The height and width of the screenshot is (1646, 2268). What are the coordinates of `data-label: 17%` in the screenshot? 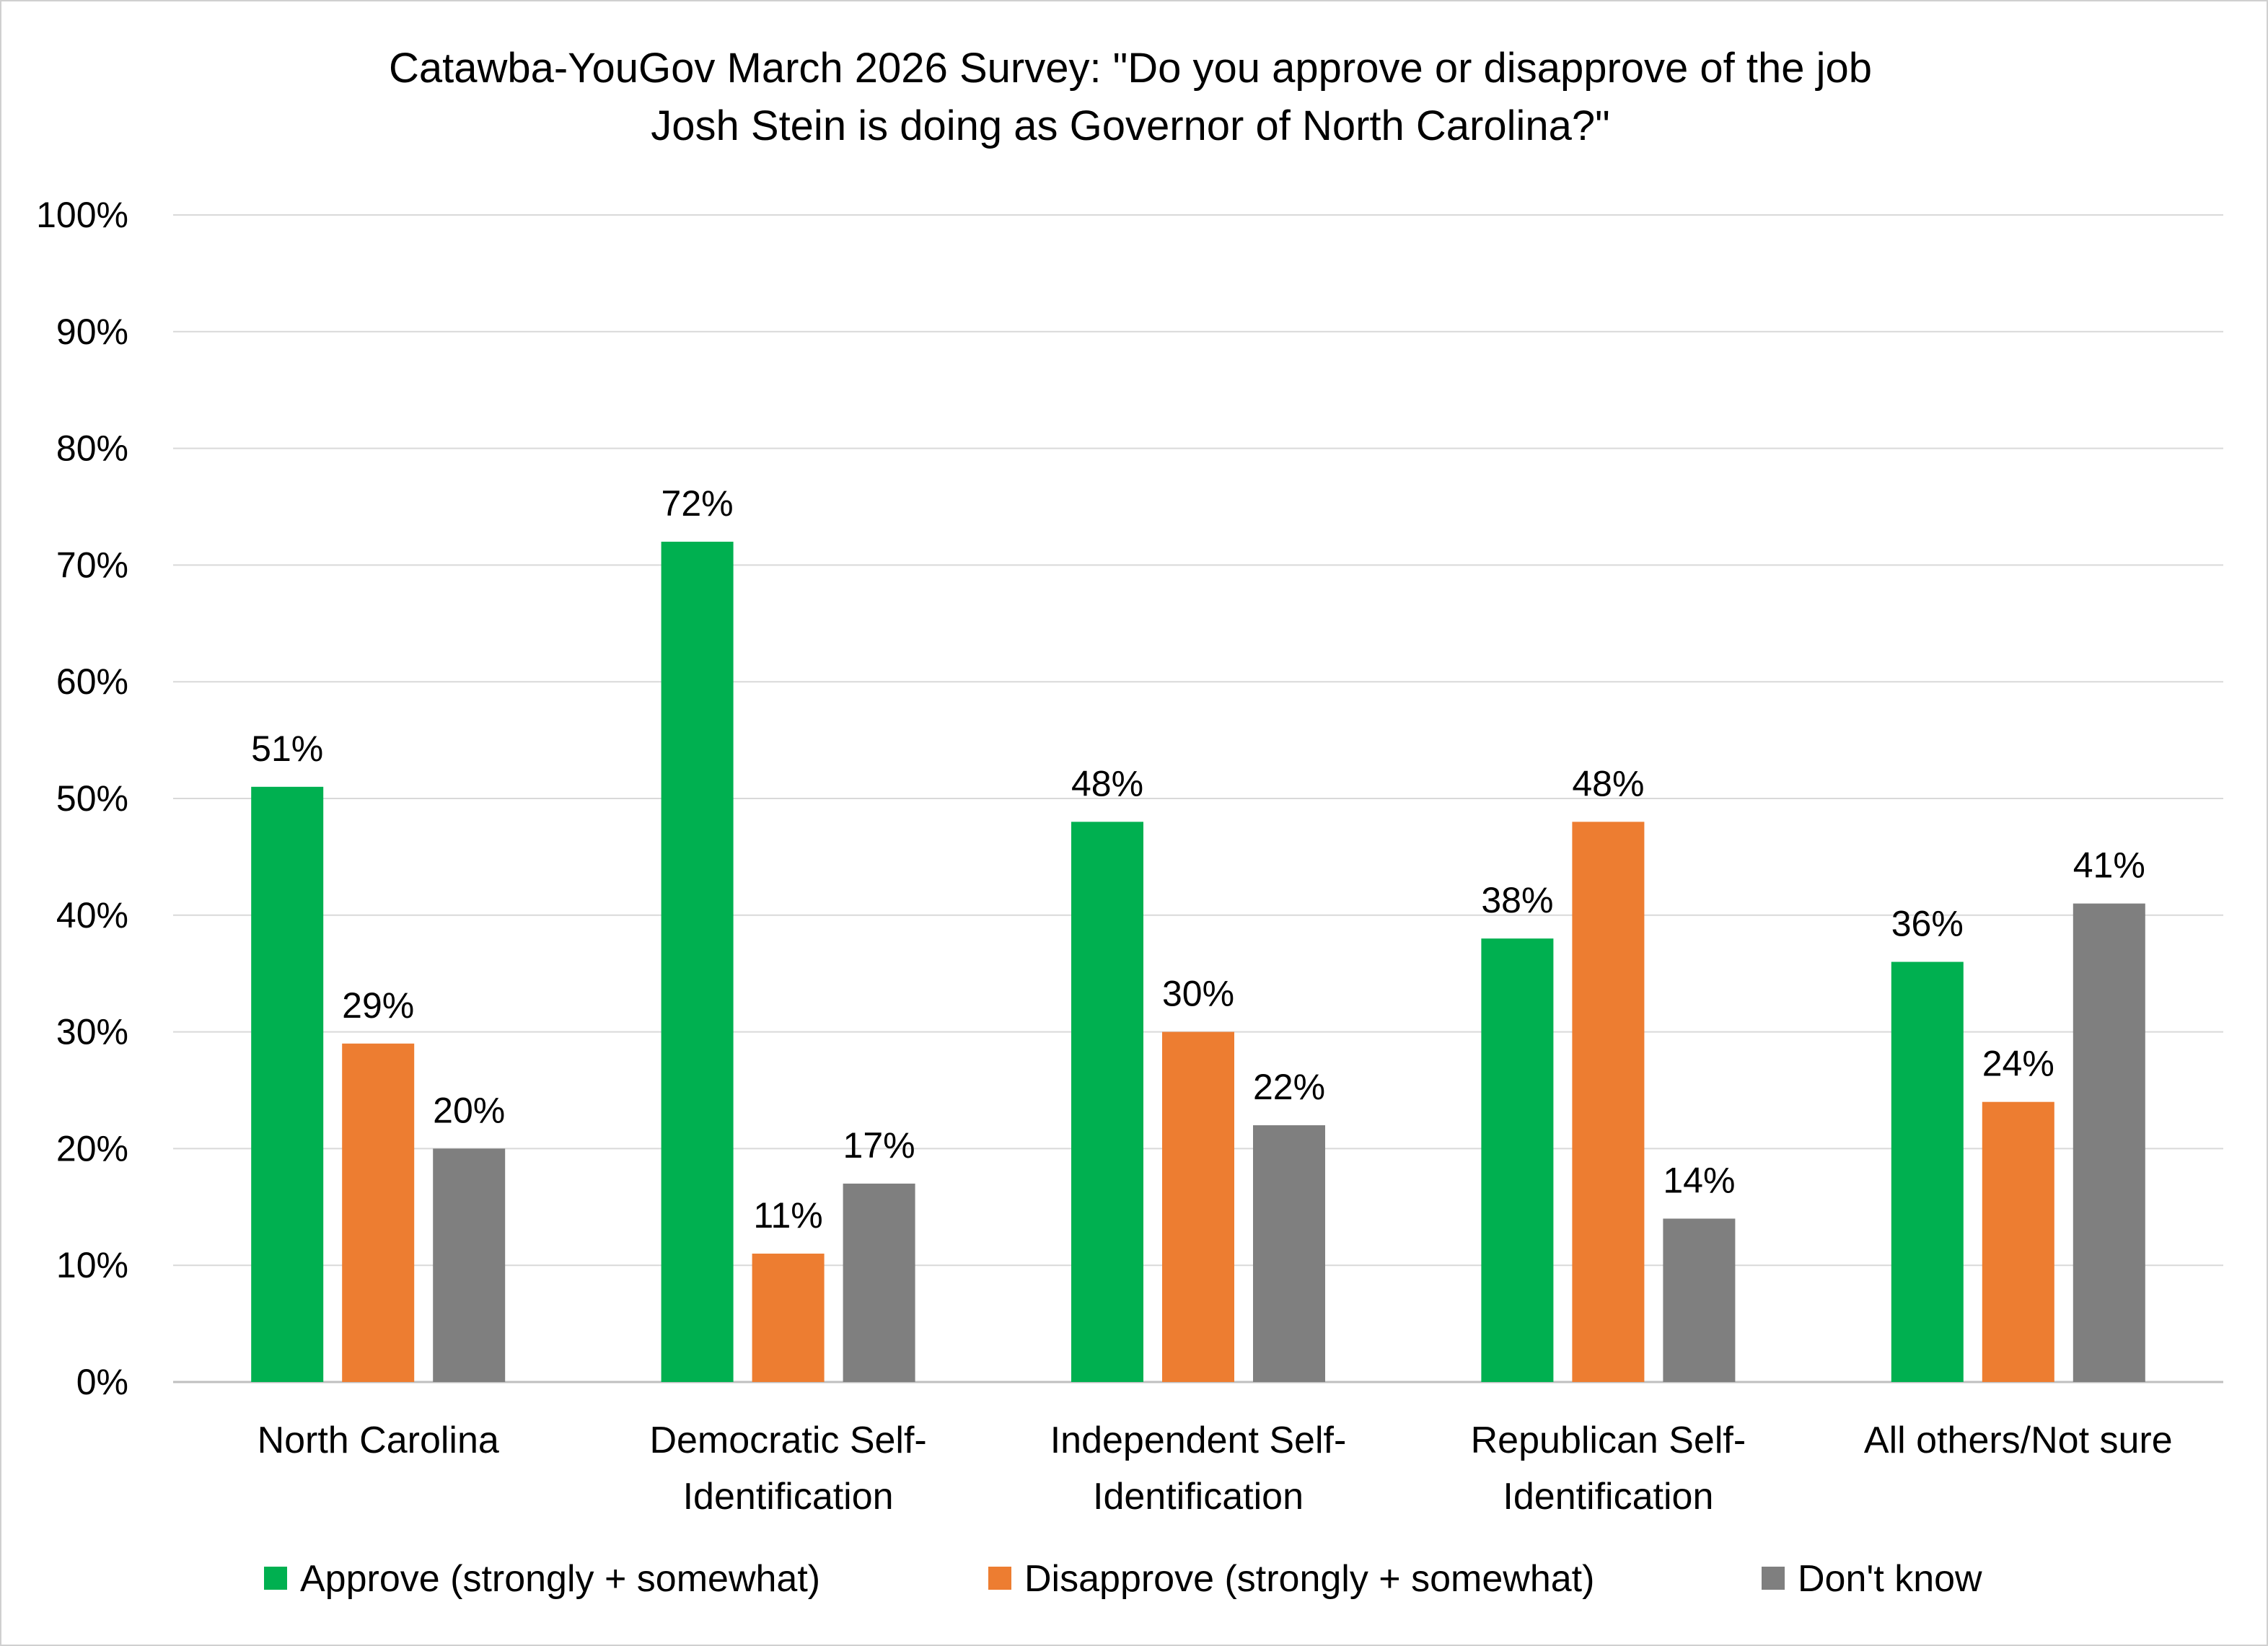 It's located at (879, 1145).